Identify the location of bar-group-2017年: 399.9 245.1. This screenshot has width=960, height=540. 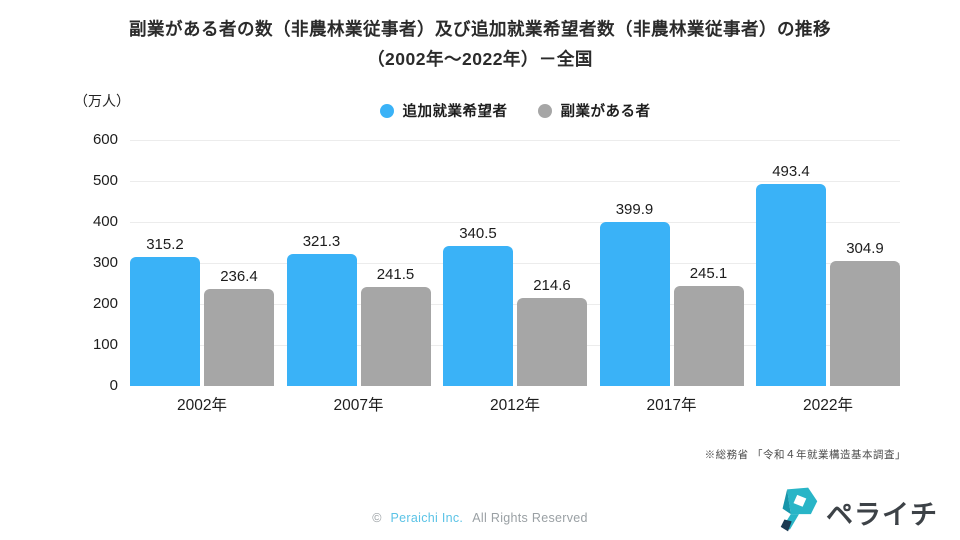
(671, 293).